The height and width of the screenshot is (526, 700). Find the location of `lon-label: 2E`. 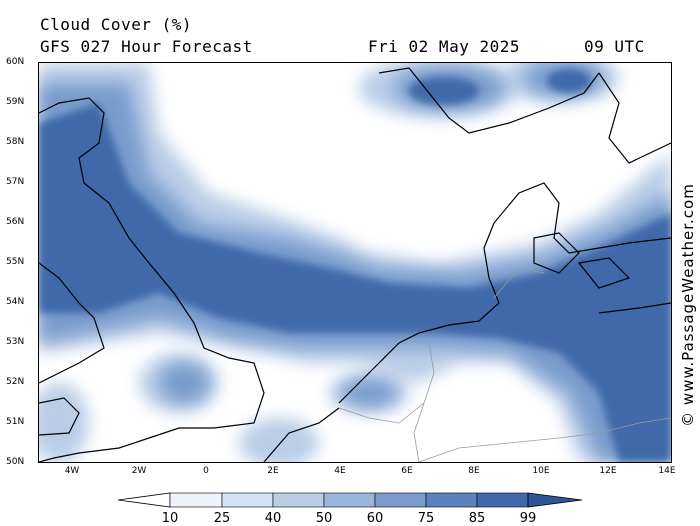

lon-label: 2E is located at coordinates (273, 471).